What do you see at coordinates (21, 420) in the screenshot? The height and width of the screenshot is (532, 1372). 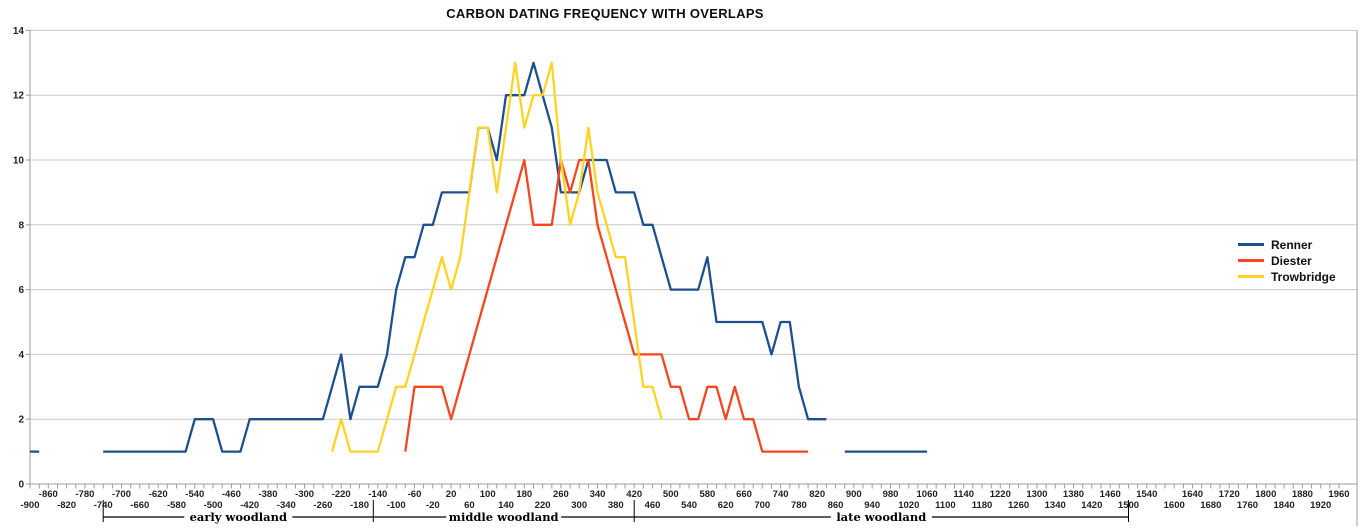 I see `y-tick-label: 2` at bounding box center [21, 420].